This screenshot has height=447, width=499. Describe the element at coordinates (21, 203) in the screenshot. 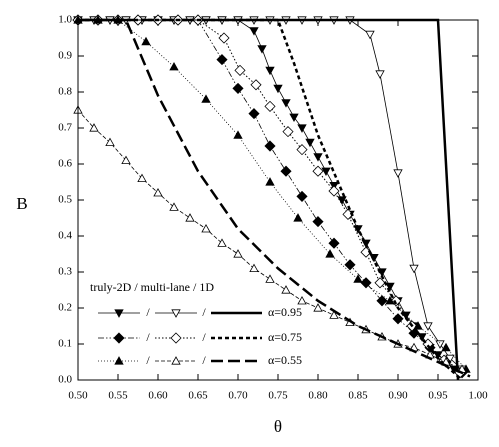

I see `y-axis-label: B` at that location.